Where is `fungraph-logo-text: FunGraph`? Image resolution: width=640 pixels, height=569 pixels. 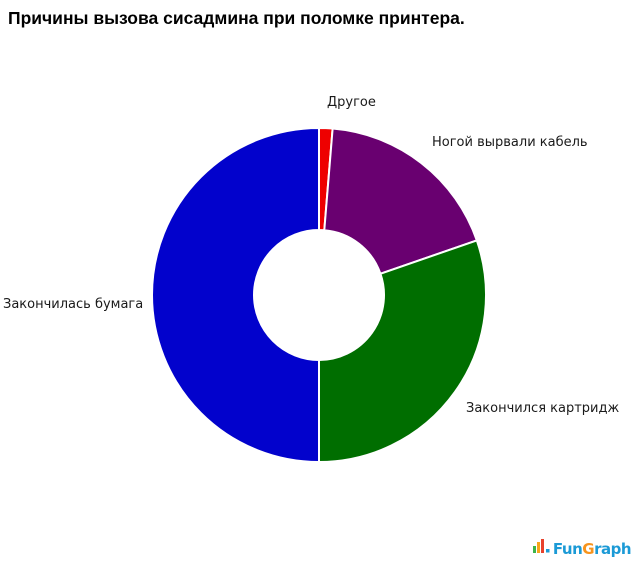 fungraph-logo-text: FunGraph is located at coordinates (592, 549).